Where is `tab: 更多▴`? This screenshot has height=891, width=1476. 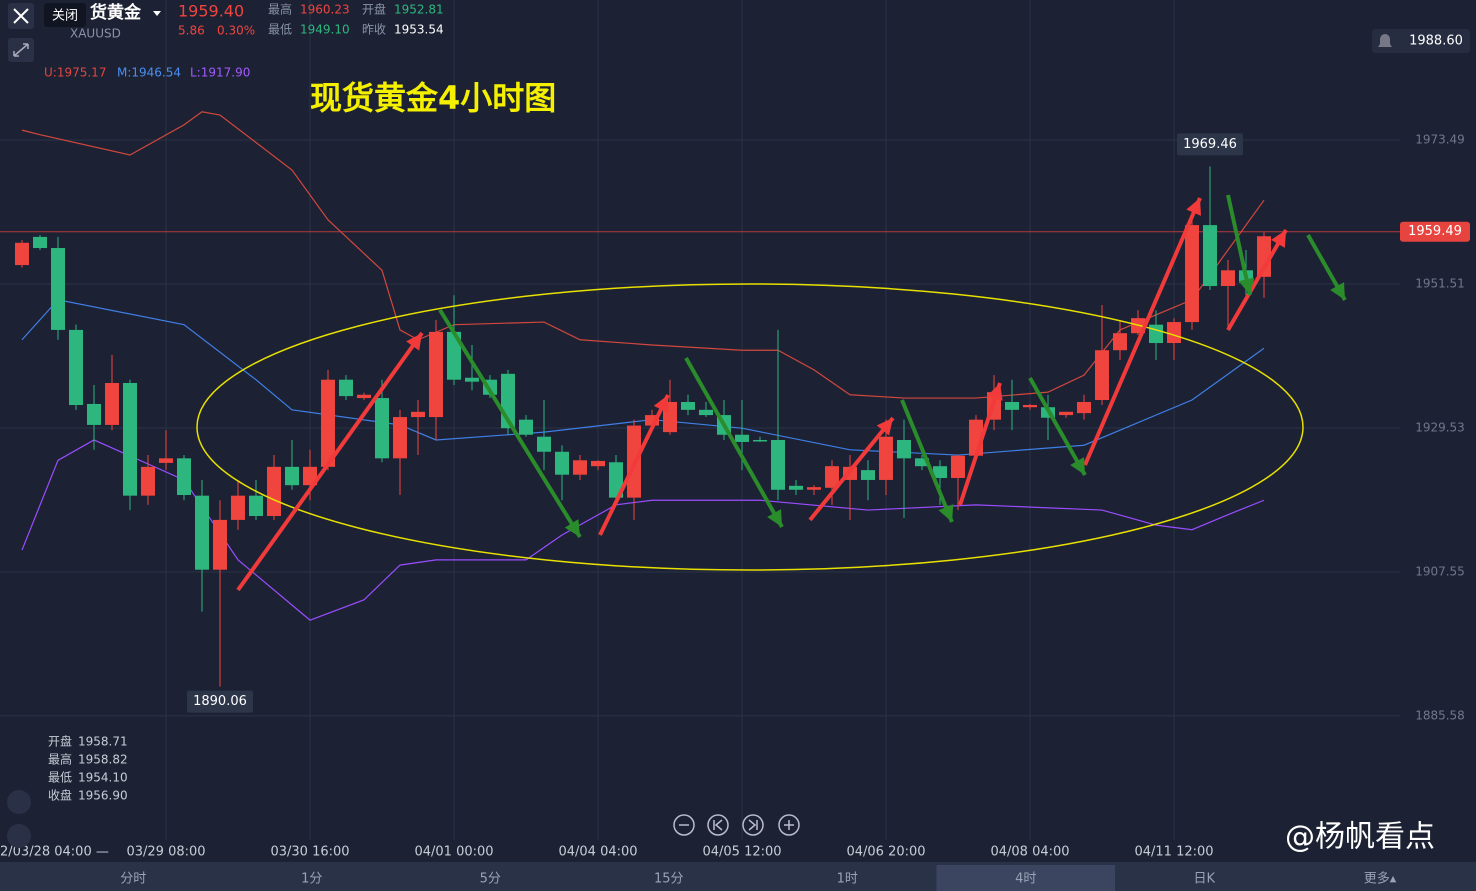
tab: 更多▴ is located at coordinates (1380, 879).